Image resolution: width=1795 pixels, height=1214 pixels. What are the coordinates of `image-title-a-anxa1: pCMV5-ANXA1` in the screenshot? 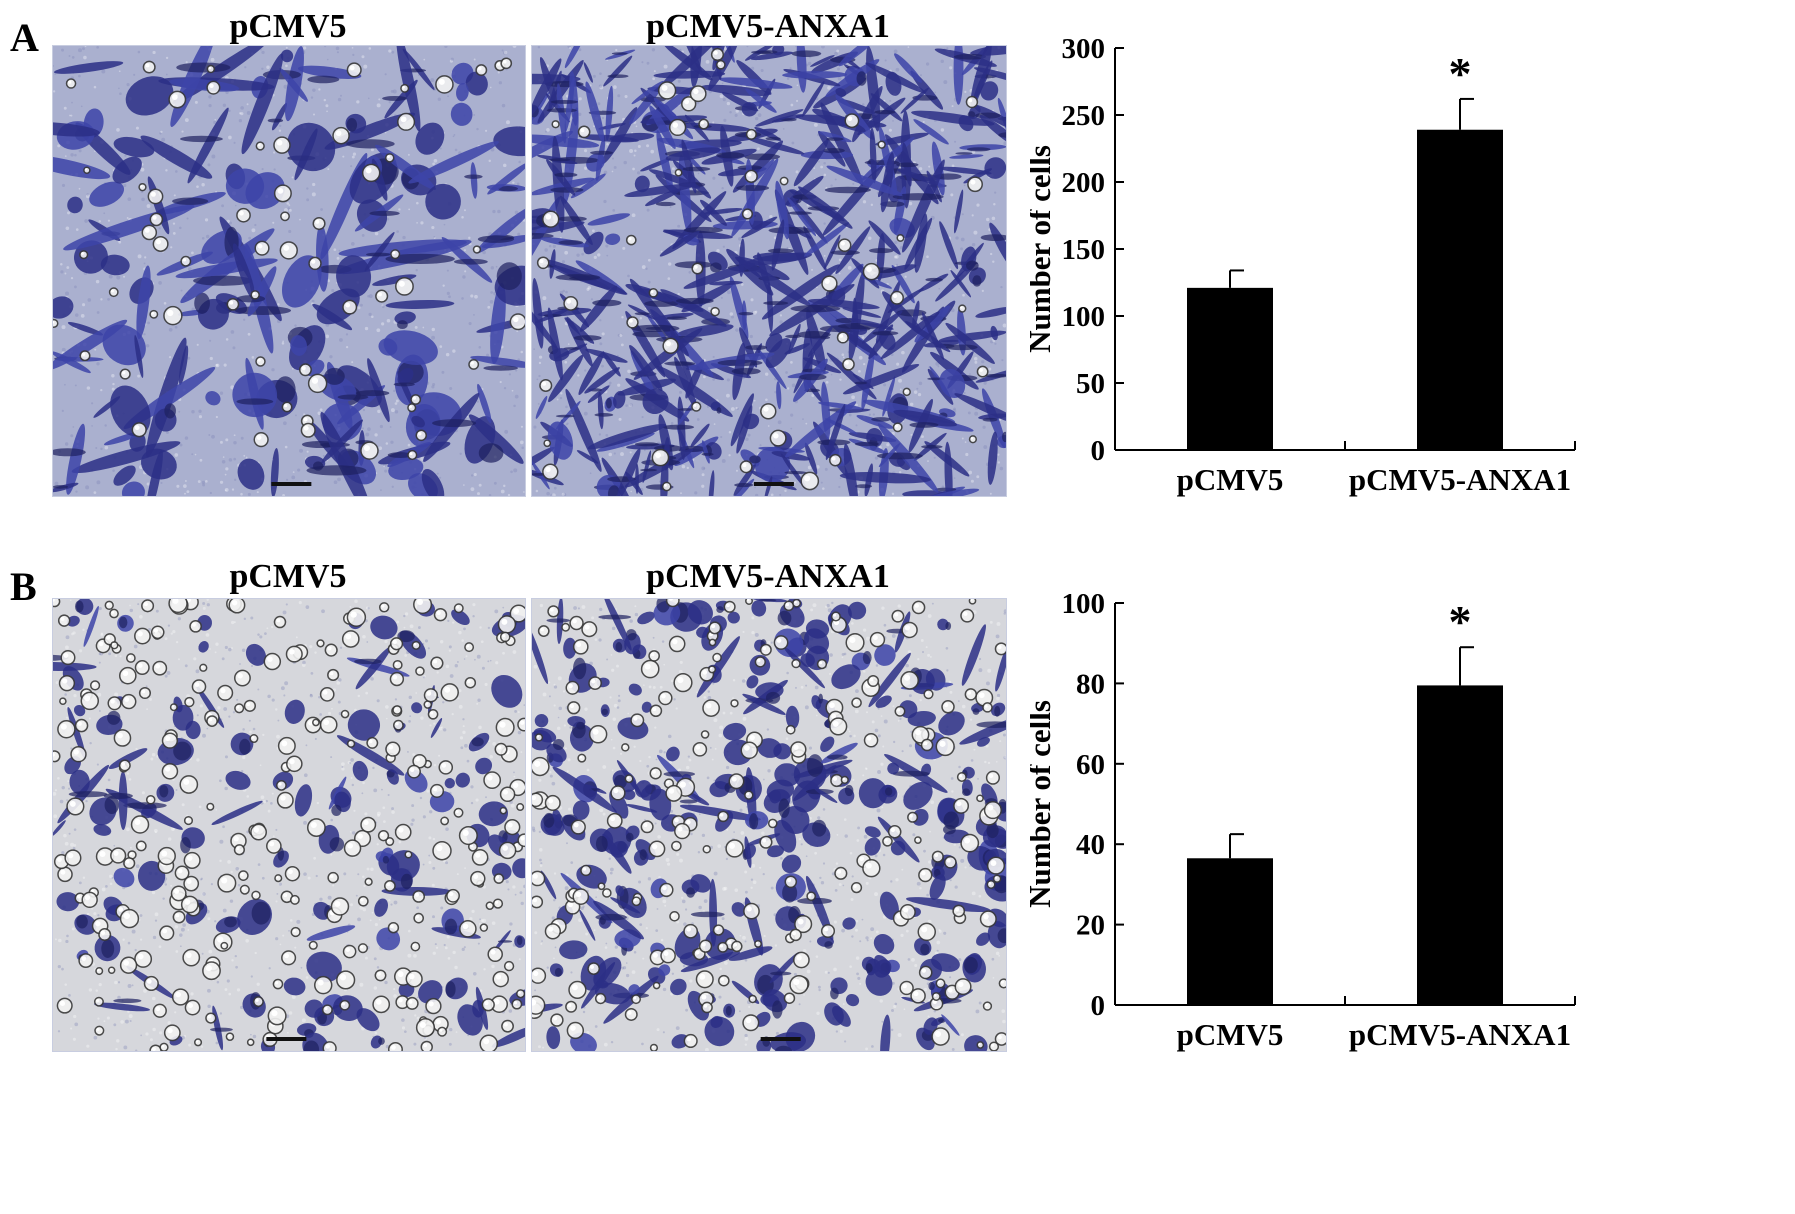 It's located at (768, 26).